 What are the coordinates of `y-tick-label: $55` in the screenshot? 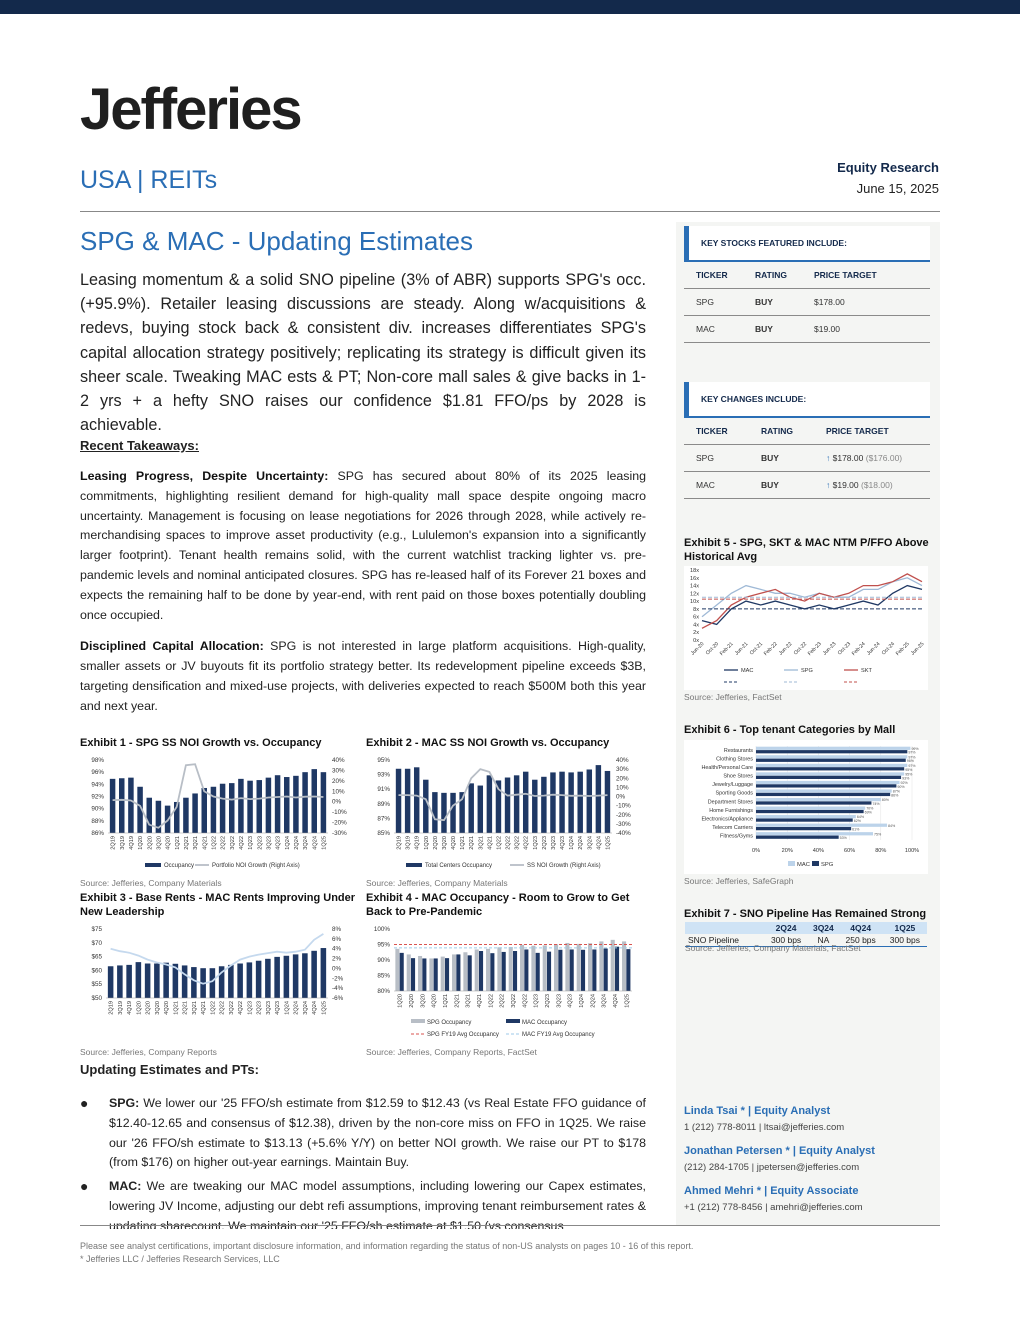 It's located at (96, 984).